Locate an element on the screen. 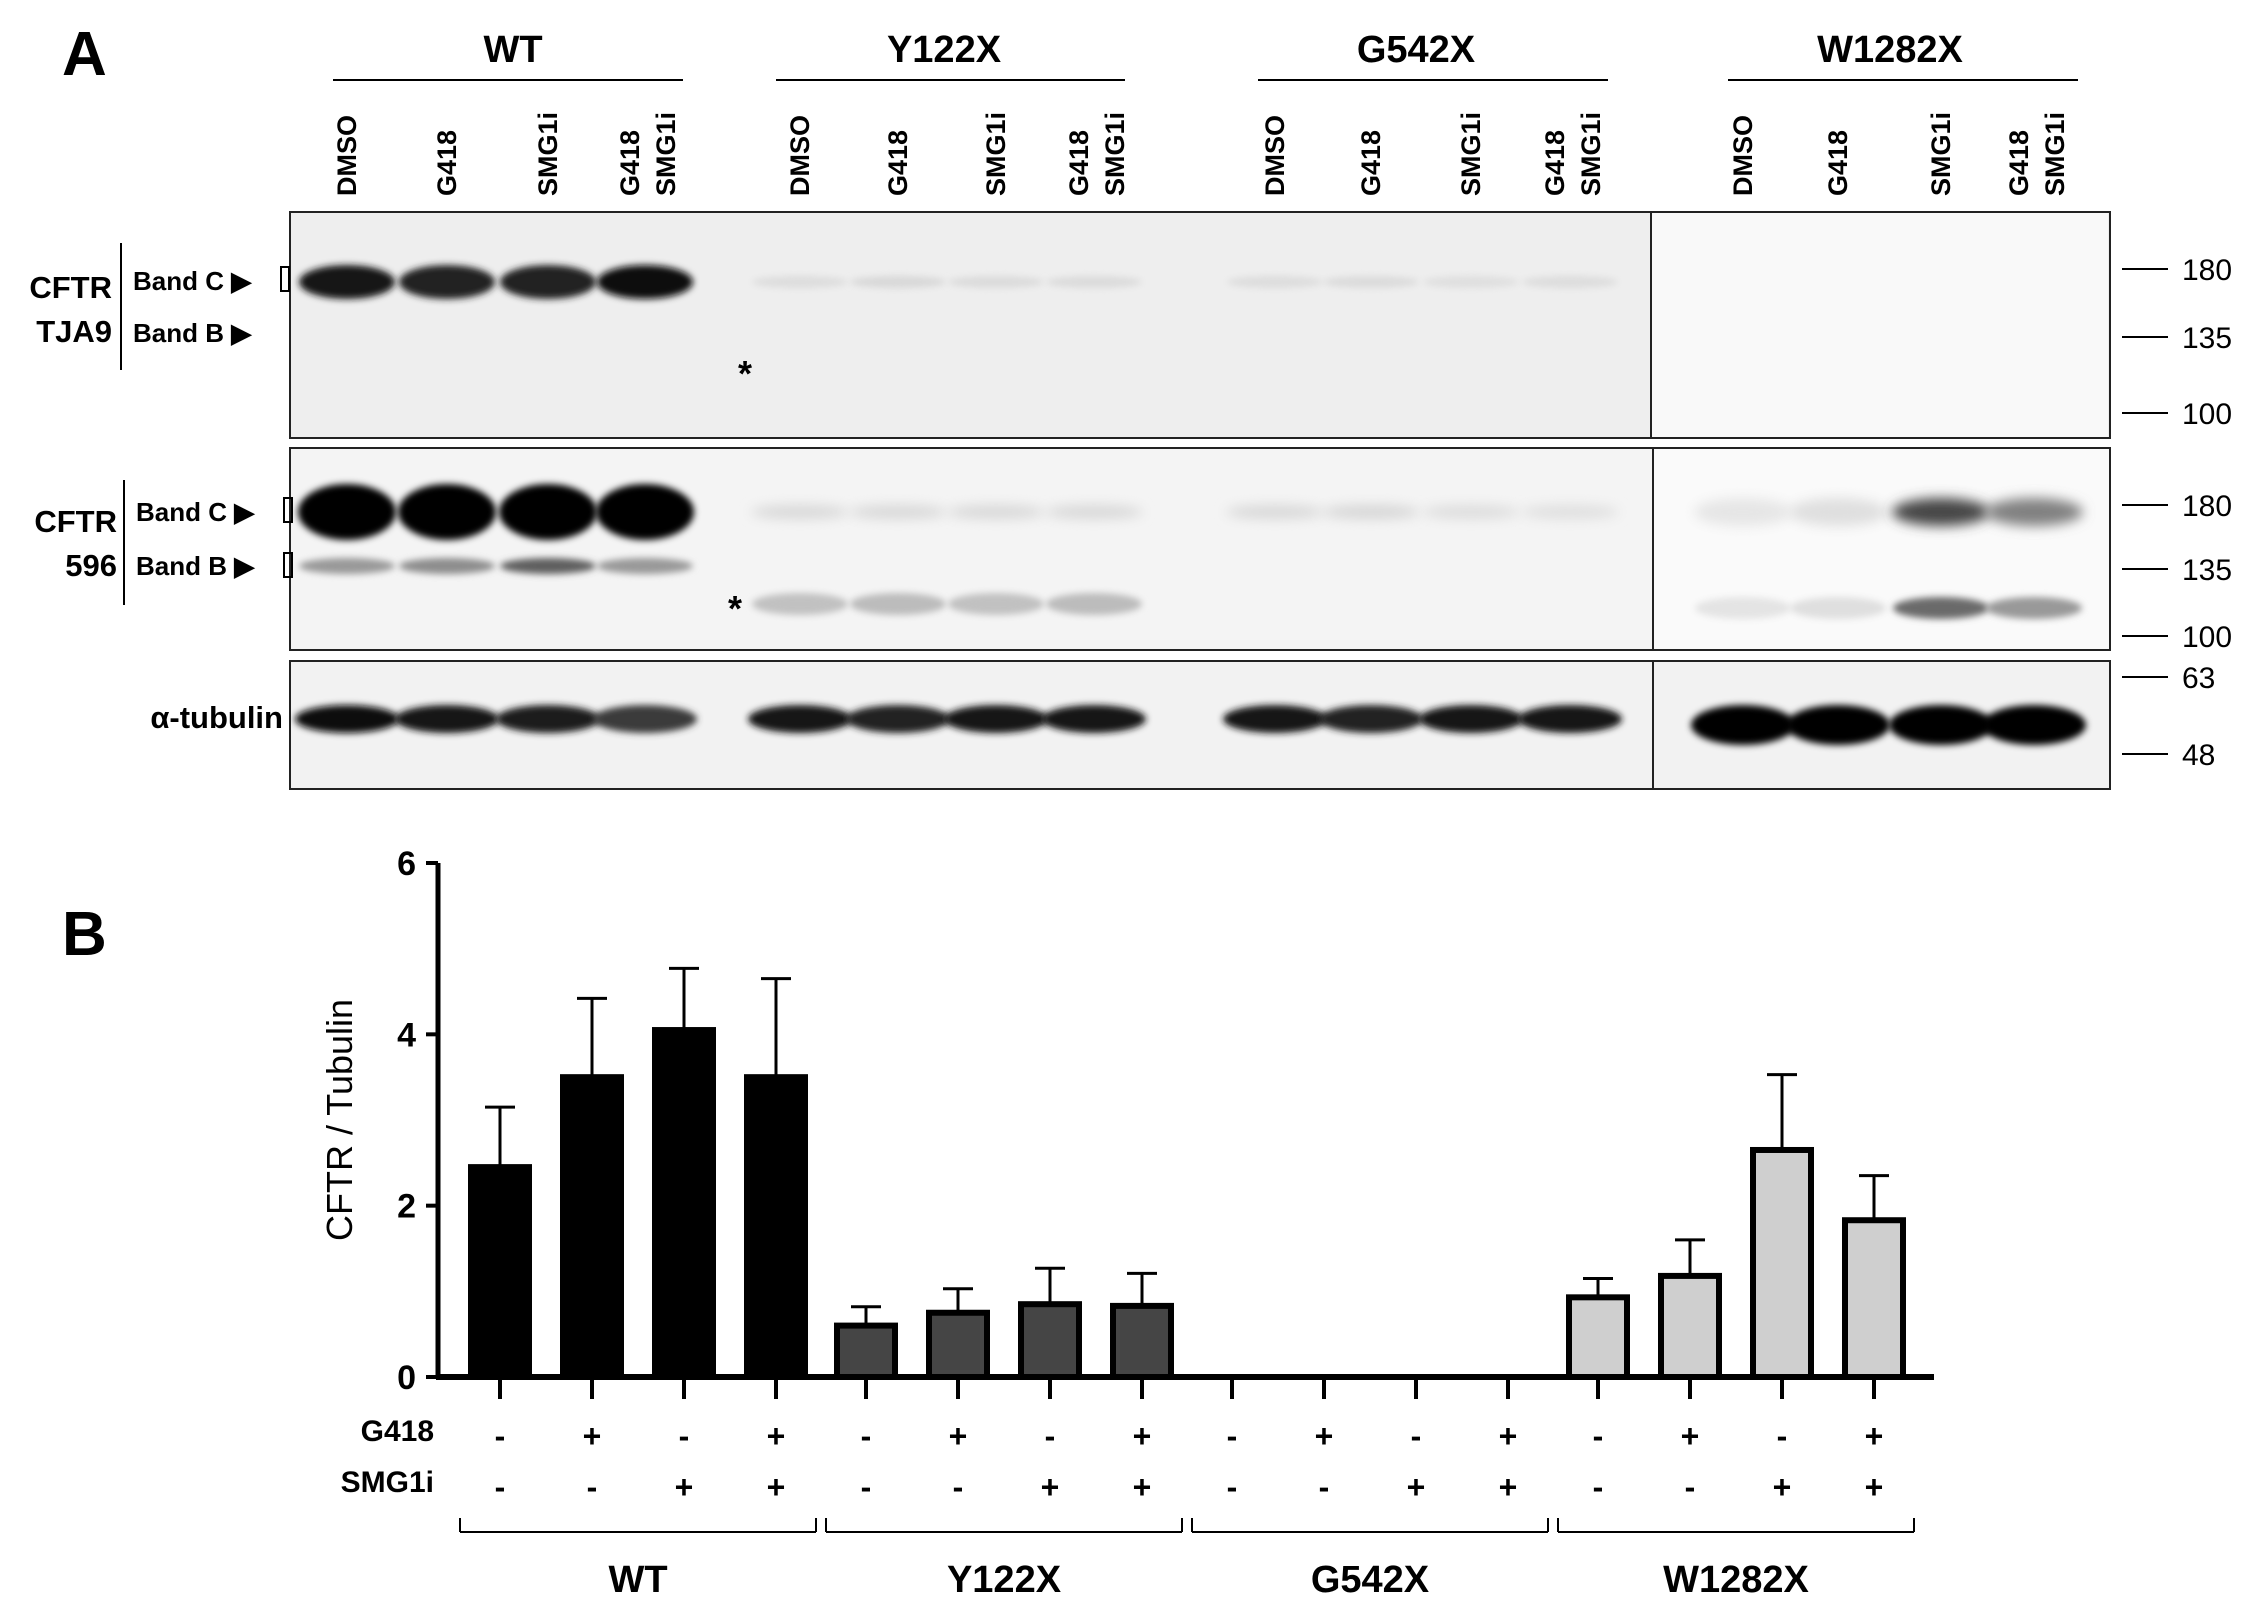  band-tubulin-w1282x-smg1i is located at coordinates (1941, 725).